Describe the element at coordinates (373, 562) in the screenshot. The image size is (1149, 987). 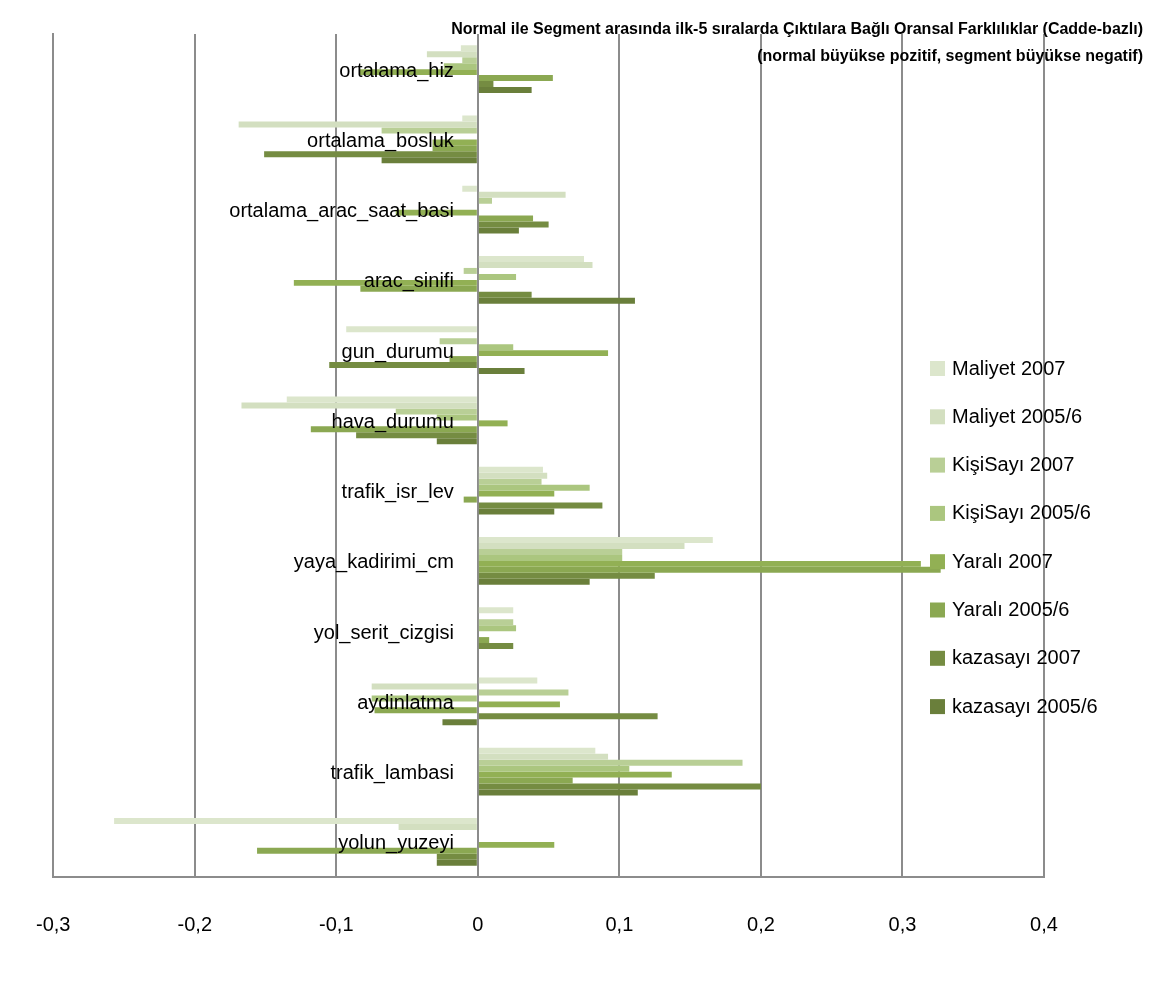
I see `y-tick-label: yaya_kadirimi_cm` at that location.